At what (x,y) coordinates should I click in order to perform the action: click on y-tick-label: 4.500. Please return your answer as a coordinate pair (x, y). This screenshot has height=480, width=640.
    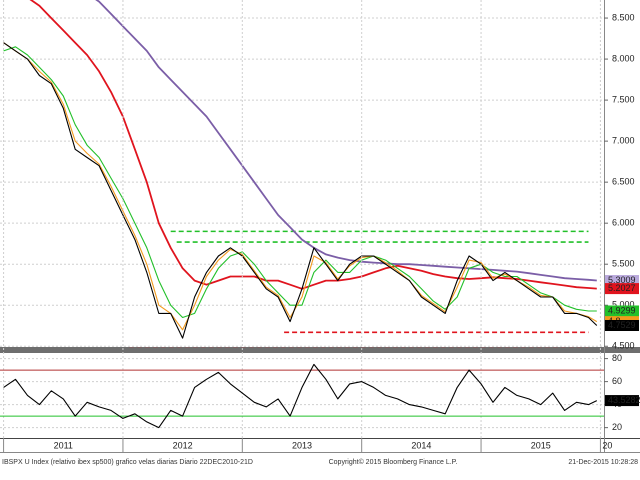
    Looking at the image, I should click on (623, 346).